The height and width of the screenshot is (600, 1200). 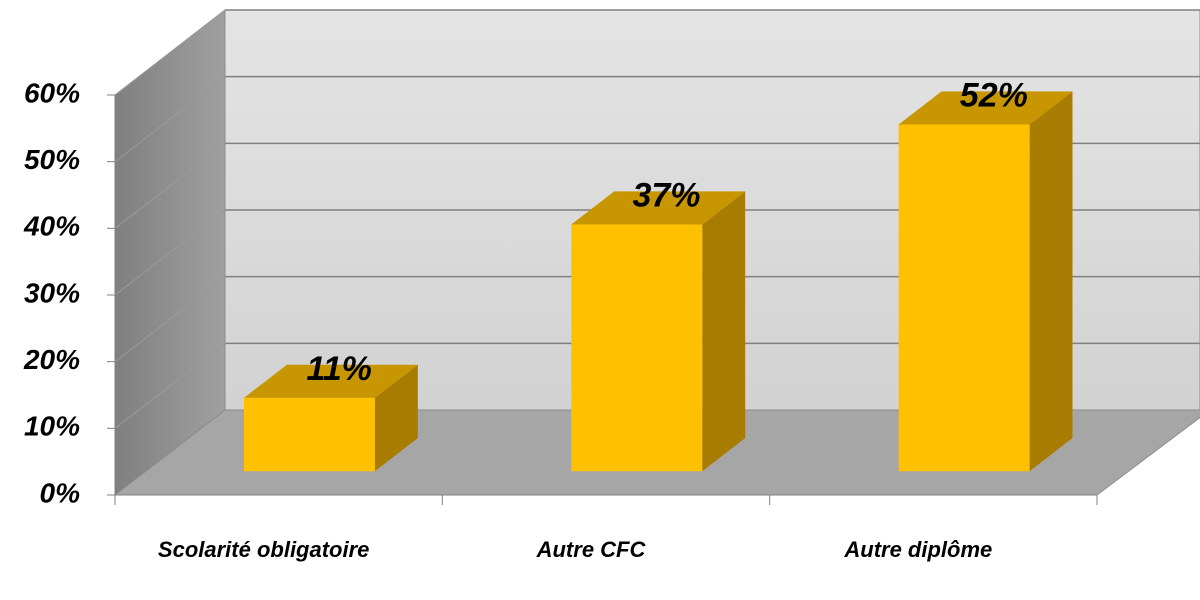 What do you see at coordinates (60, 492) in the screenshot?
I see `y-tick-label: 0%` at bounding box center [60, 492].